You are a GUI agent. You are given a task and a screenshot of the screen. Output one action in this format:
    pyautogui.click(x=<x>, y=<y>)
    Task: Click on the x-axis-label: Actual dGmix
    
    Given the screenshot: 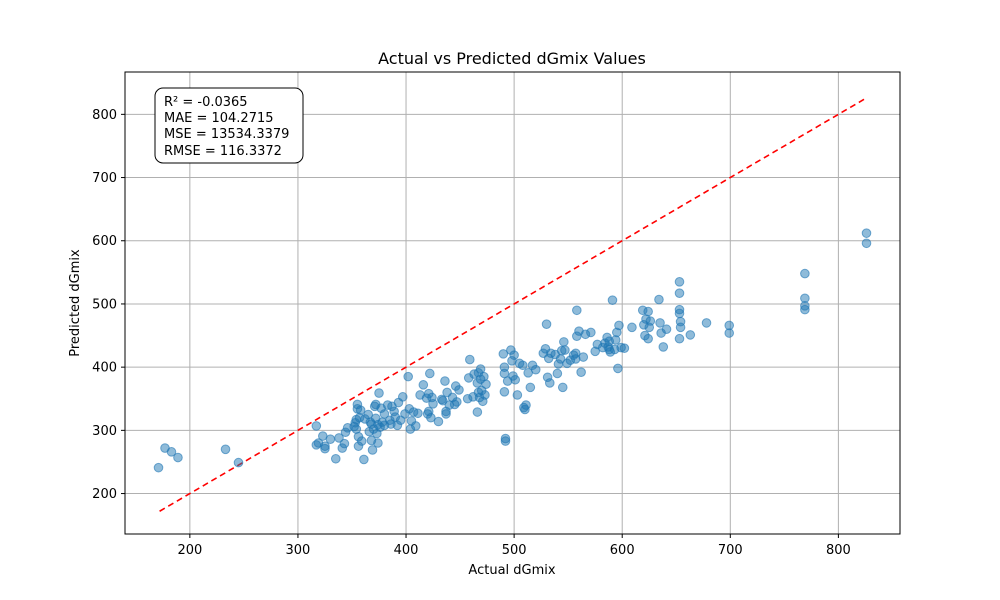 What is the action you would take?
    pyautogui.click(x=511, y=570)
    